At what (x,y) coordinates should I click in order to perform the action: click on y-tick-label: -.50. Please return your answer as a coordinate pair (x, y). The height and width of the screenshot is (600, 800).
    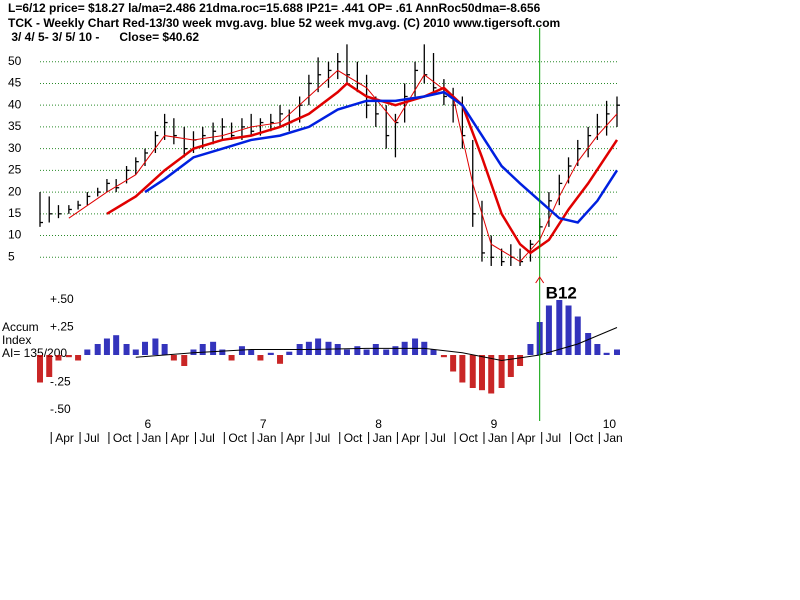
    Looking at the image, I should click on (60, 409).